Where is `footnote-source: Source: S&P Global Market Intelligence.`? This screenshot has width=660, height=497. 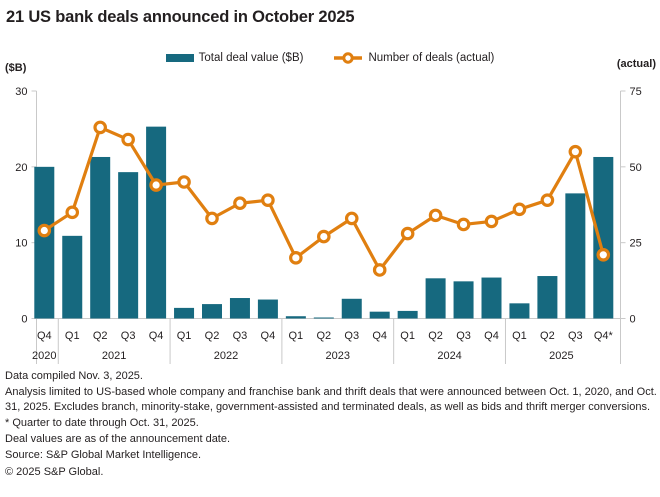 footnote-source: Source: S&P Global Market Intelligence. is located at coordinates (103, 455).